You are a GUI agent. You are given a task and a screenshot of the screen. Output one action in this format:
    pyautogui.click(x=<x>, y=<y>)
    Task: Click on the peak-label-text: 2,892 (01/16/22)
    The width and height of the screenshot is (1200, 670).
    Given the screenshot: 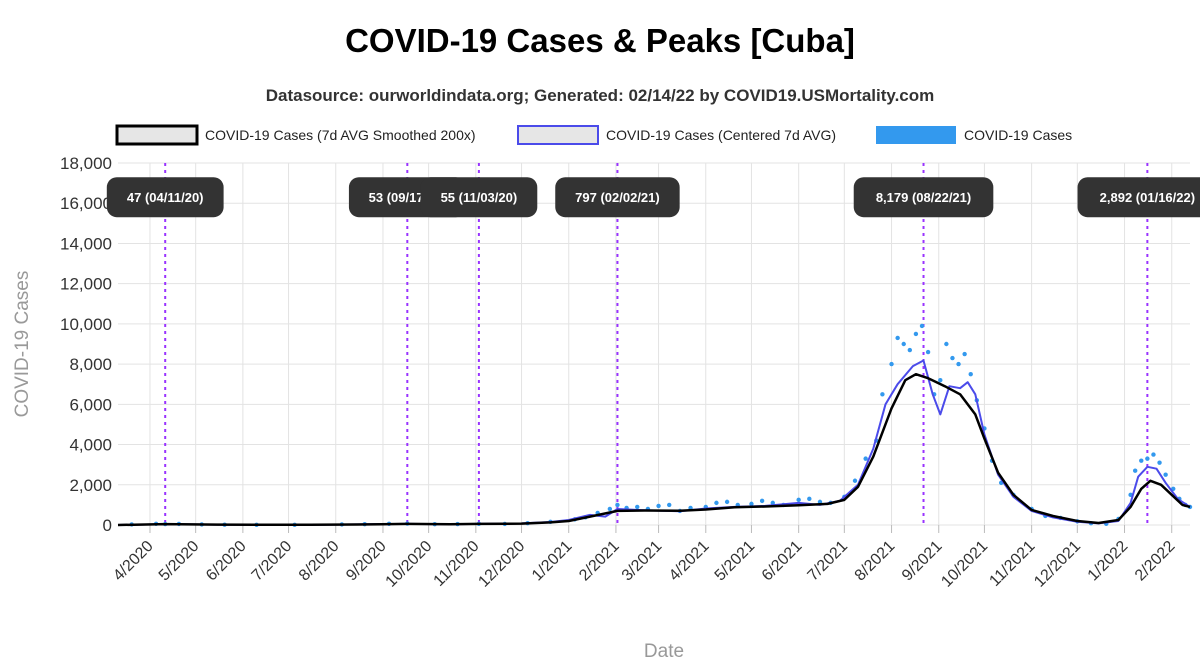 What is the action you would take?
    pyautogui.click(x=1147, y=197)
    